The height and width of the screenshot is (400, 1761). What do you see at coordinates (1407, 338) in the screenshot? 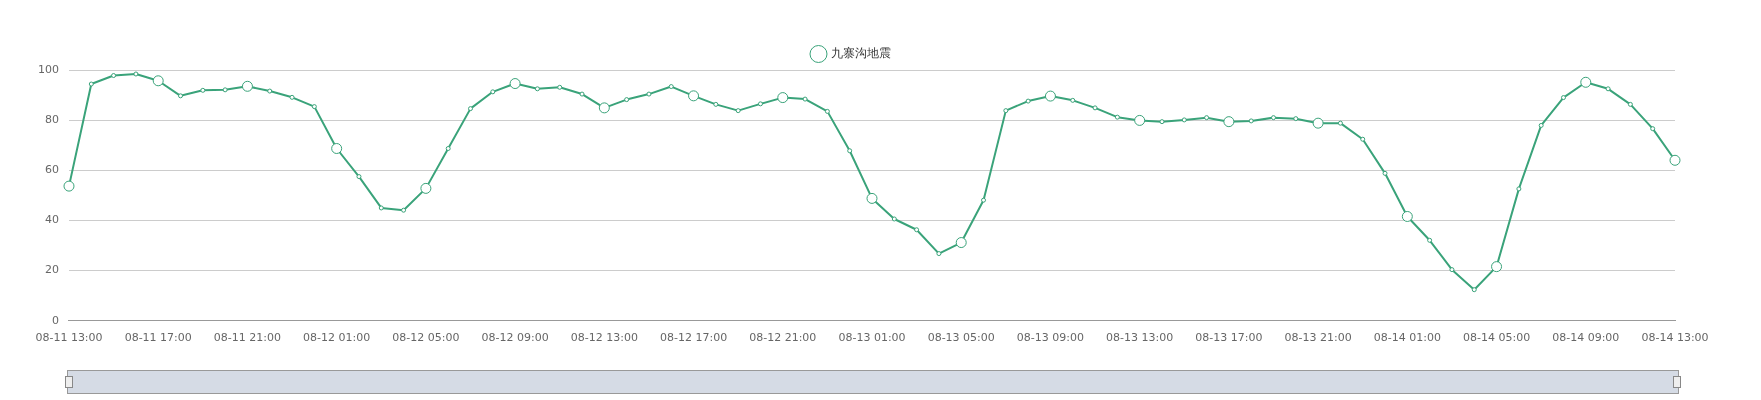
I see `x-tick-label: 08-14 01:00` at bounding box center [1407, 338].